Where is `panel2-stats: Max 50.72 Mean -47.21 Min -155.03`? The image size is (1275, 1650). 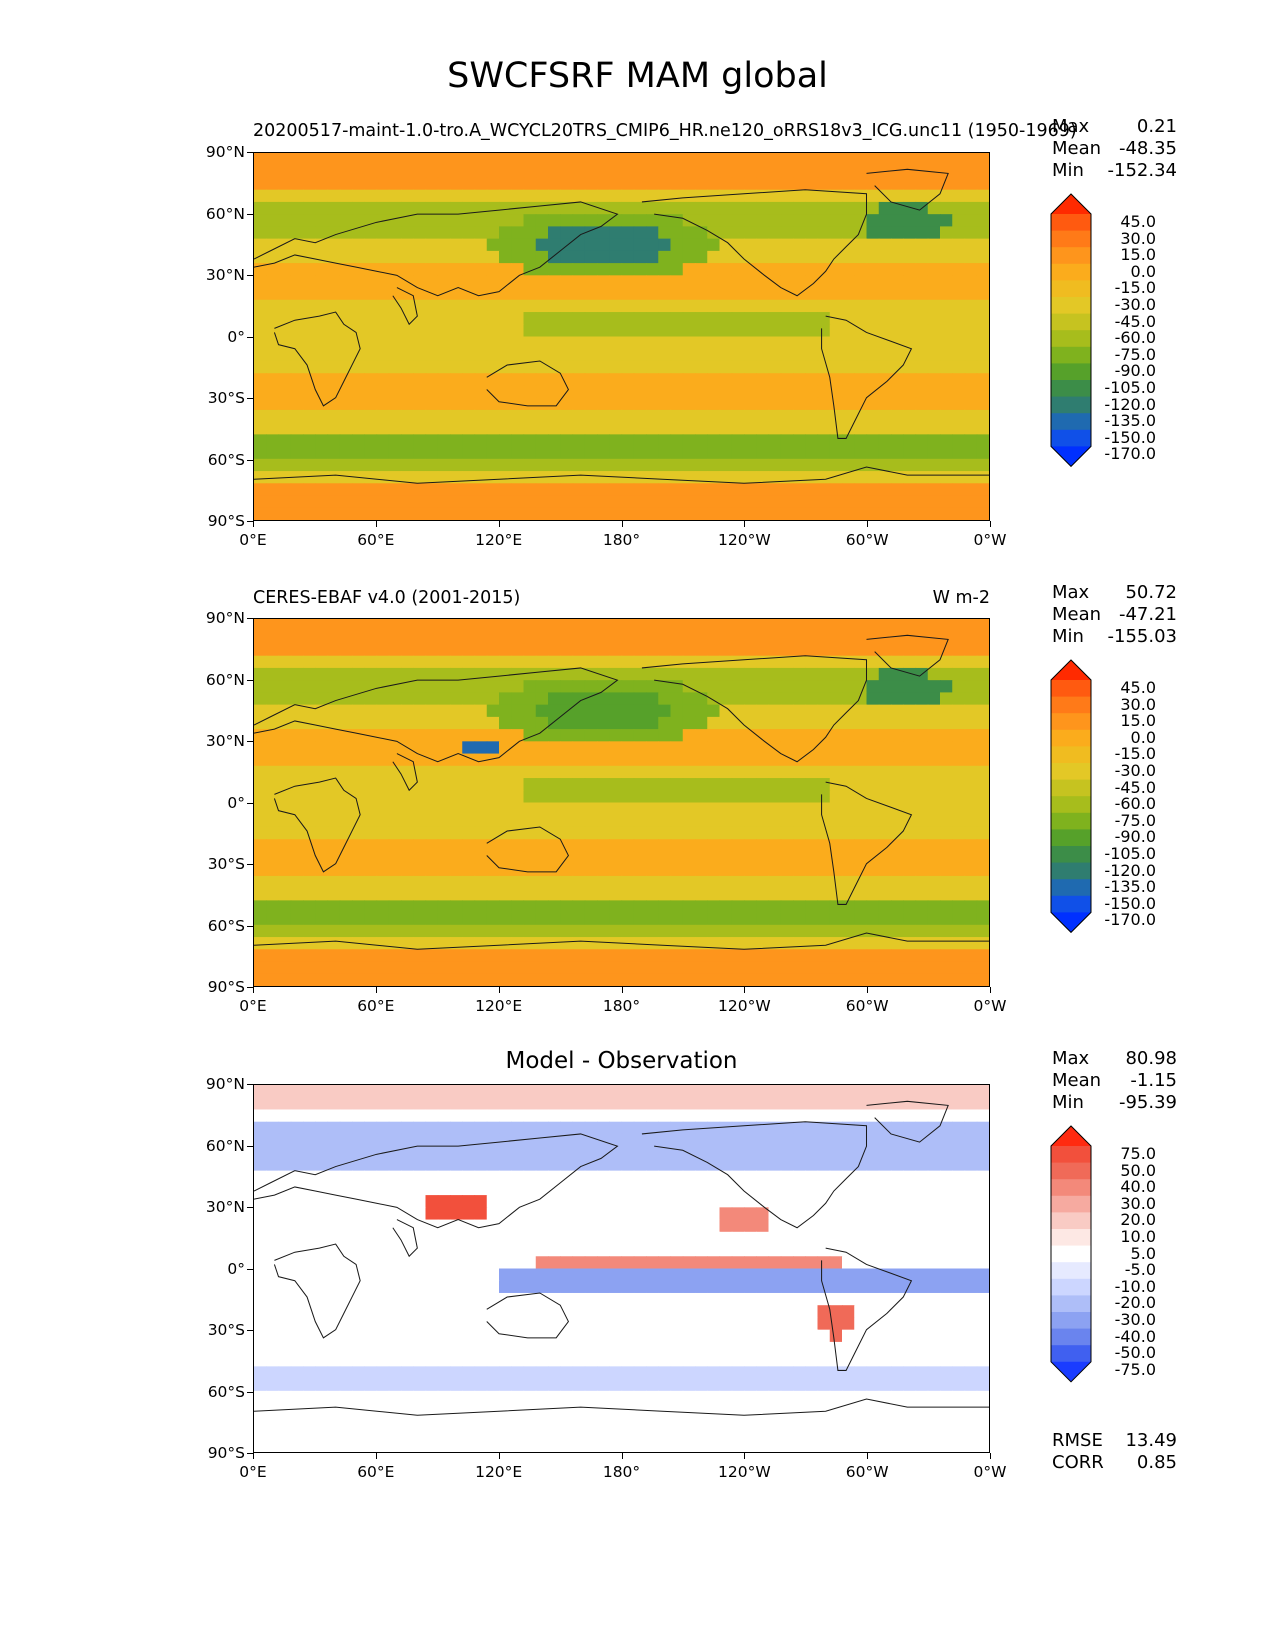
panel2-stats: Max 50.72 Mean -47.21 Min -155.03 is located at coordinates (1114, 615).